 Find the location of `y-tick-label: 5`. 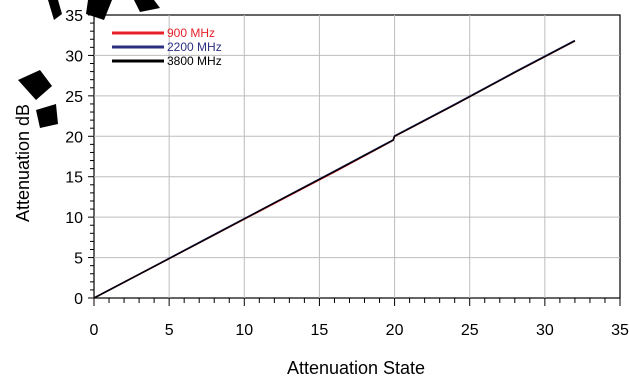

y-tick-label: 5 is located at coordinates (78, 259).